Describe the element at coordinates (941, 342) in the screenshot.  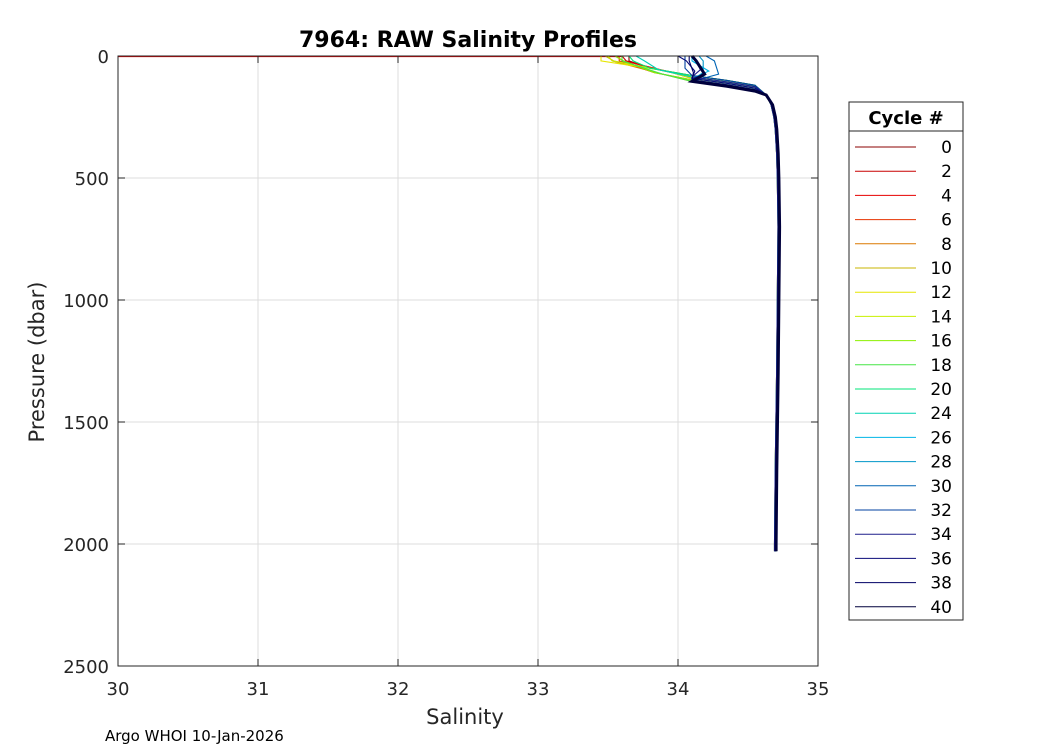
I see `legend-label-16: 16` at that location.